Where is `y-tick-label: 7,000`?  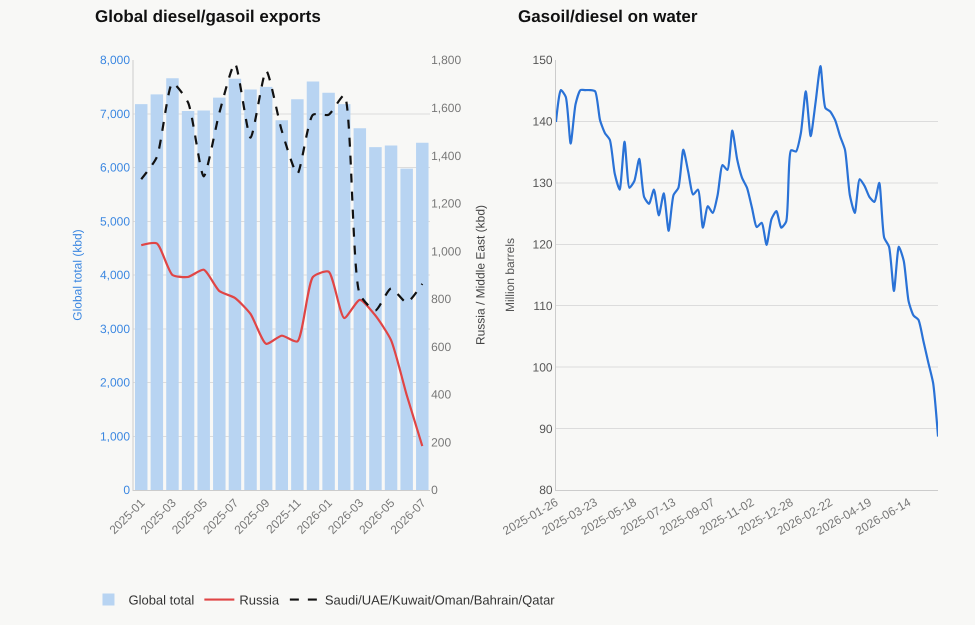 y-tick-label: 7,000 is located at coordinates (115, 113).